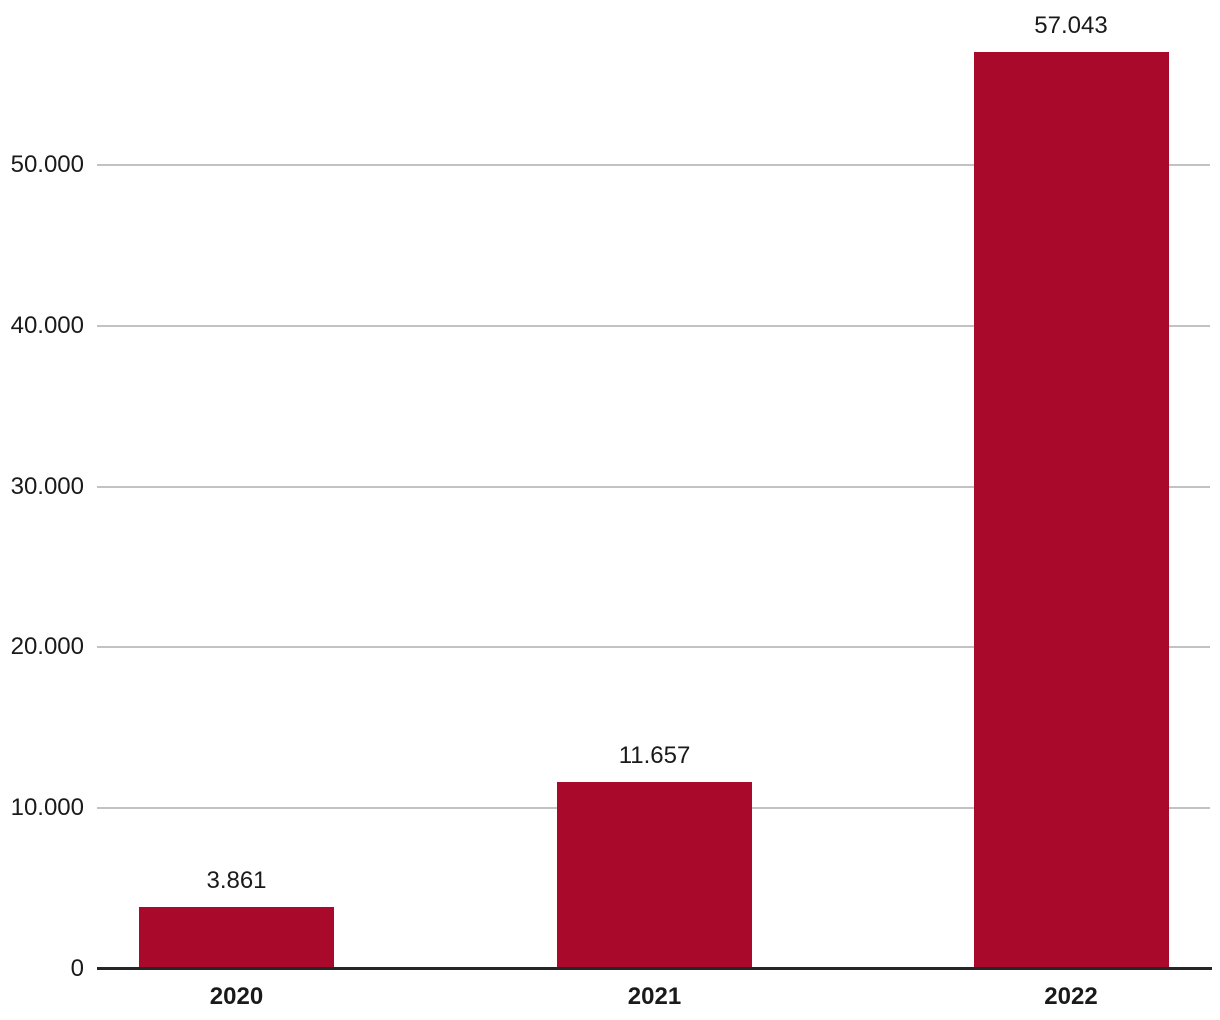 The height and width of the screenshot is (1020, 1220). What do you see at coordinates (236, 996) in the screenshot?
I see `x-tick-label-2020: 2020` at bounding box center [236, 996].